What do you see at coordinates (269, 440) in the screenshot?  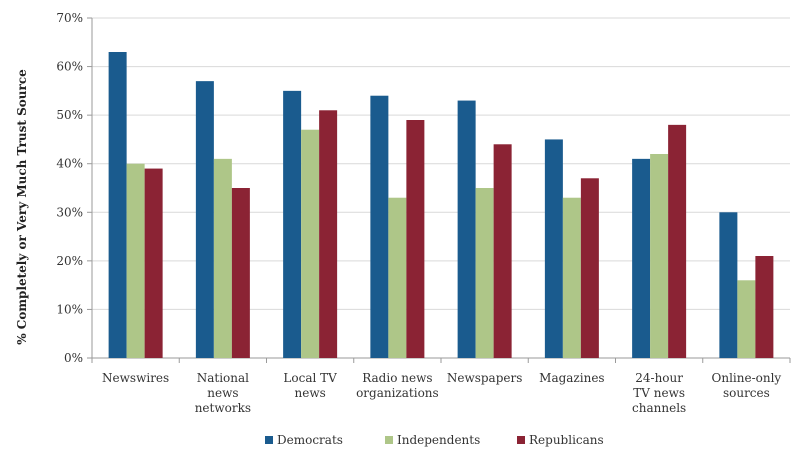 I see `legend-swatch-democrats` at bounding box center [269, 440].